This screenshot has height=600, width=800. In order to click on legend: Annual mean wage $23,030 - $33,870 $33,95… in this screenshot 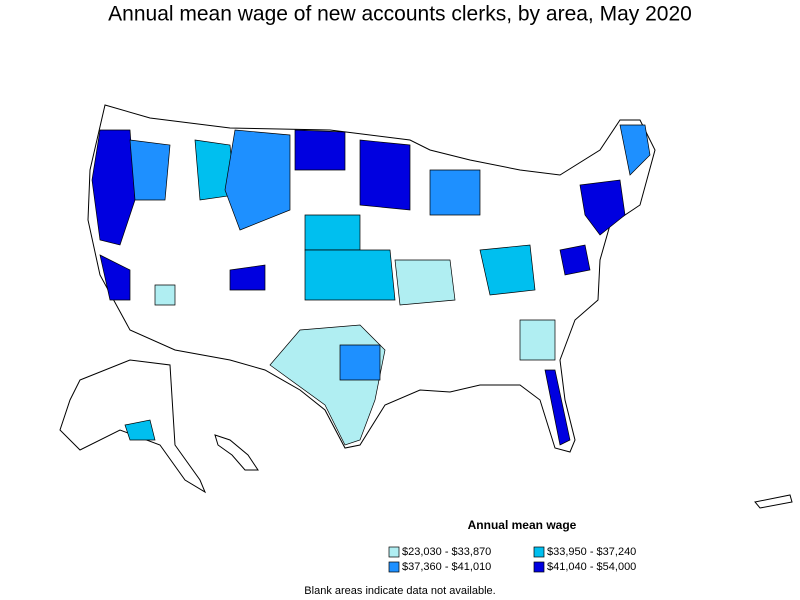, I will do `click(512, 545)`.